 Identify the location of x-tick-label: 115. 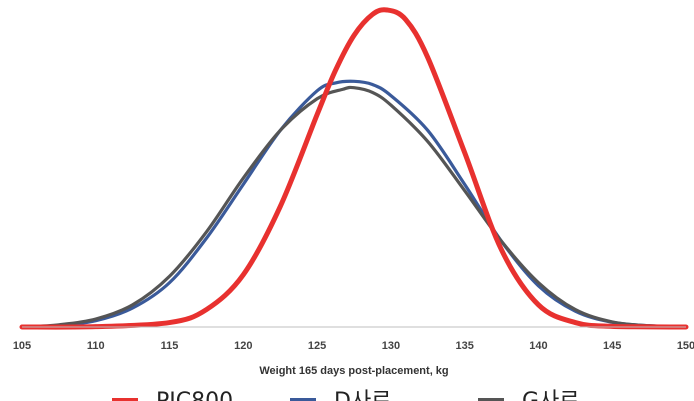
(170, 346).